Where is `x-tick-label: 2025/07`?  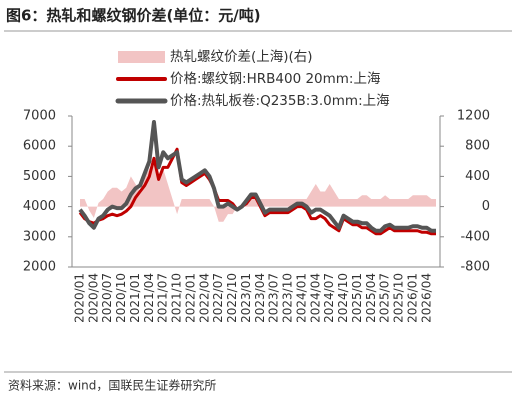 x-tick-label: 2025/07 is located at coordinates (385, 298).